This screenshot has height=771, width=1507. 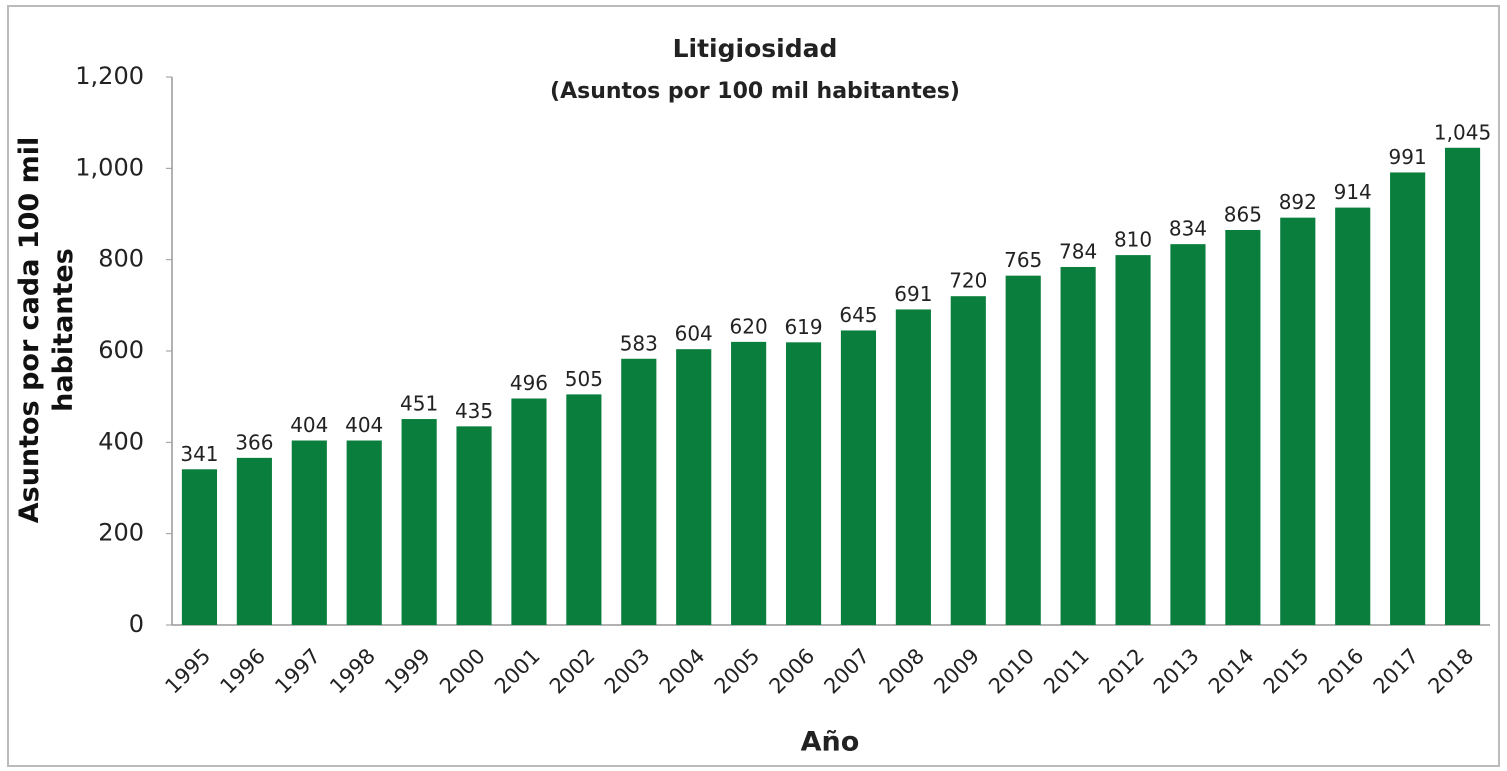 I want to click on x-tick-label: 2001, so click(x=517, y=671).